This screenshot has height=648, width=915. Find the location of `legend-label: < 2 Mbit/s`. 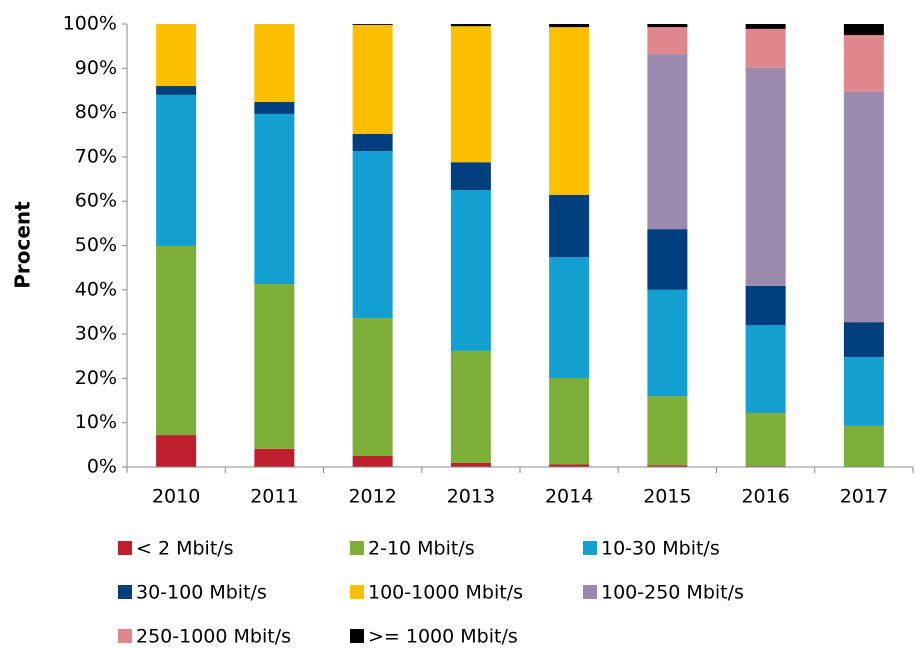

legend-label: < 2 Mbit/s is located at coordinates (185, 549).